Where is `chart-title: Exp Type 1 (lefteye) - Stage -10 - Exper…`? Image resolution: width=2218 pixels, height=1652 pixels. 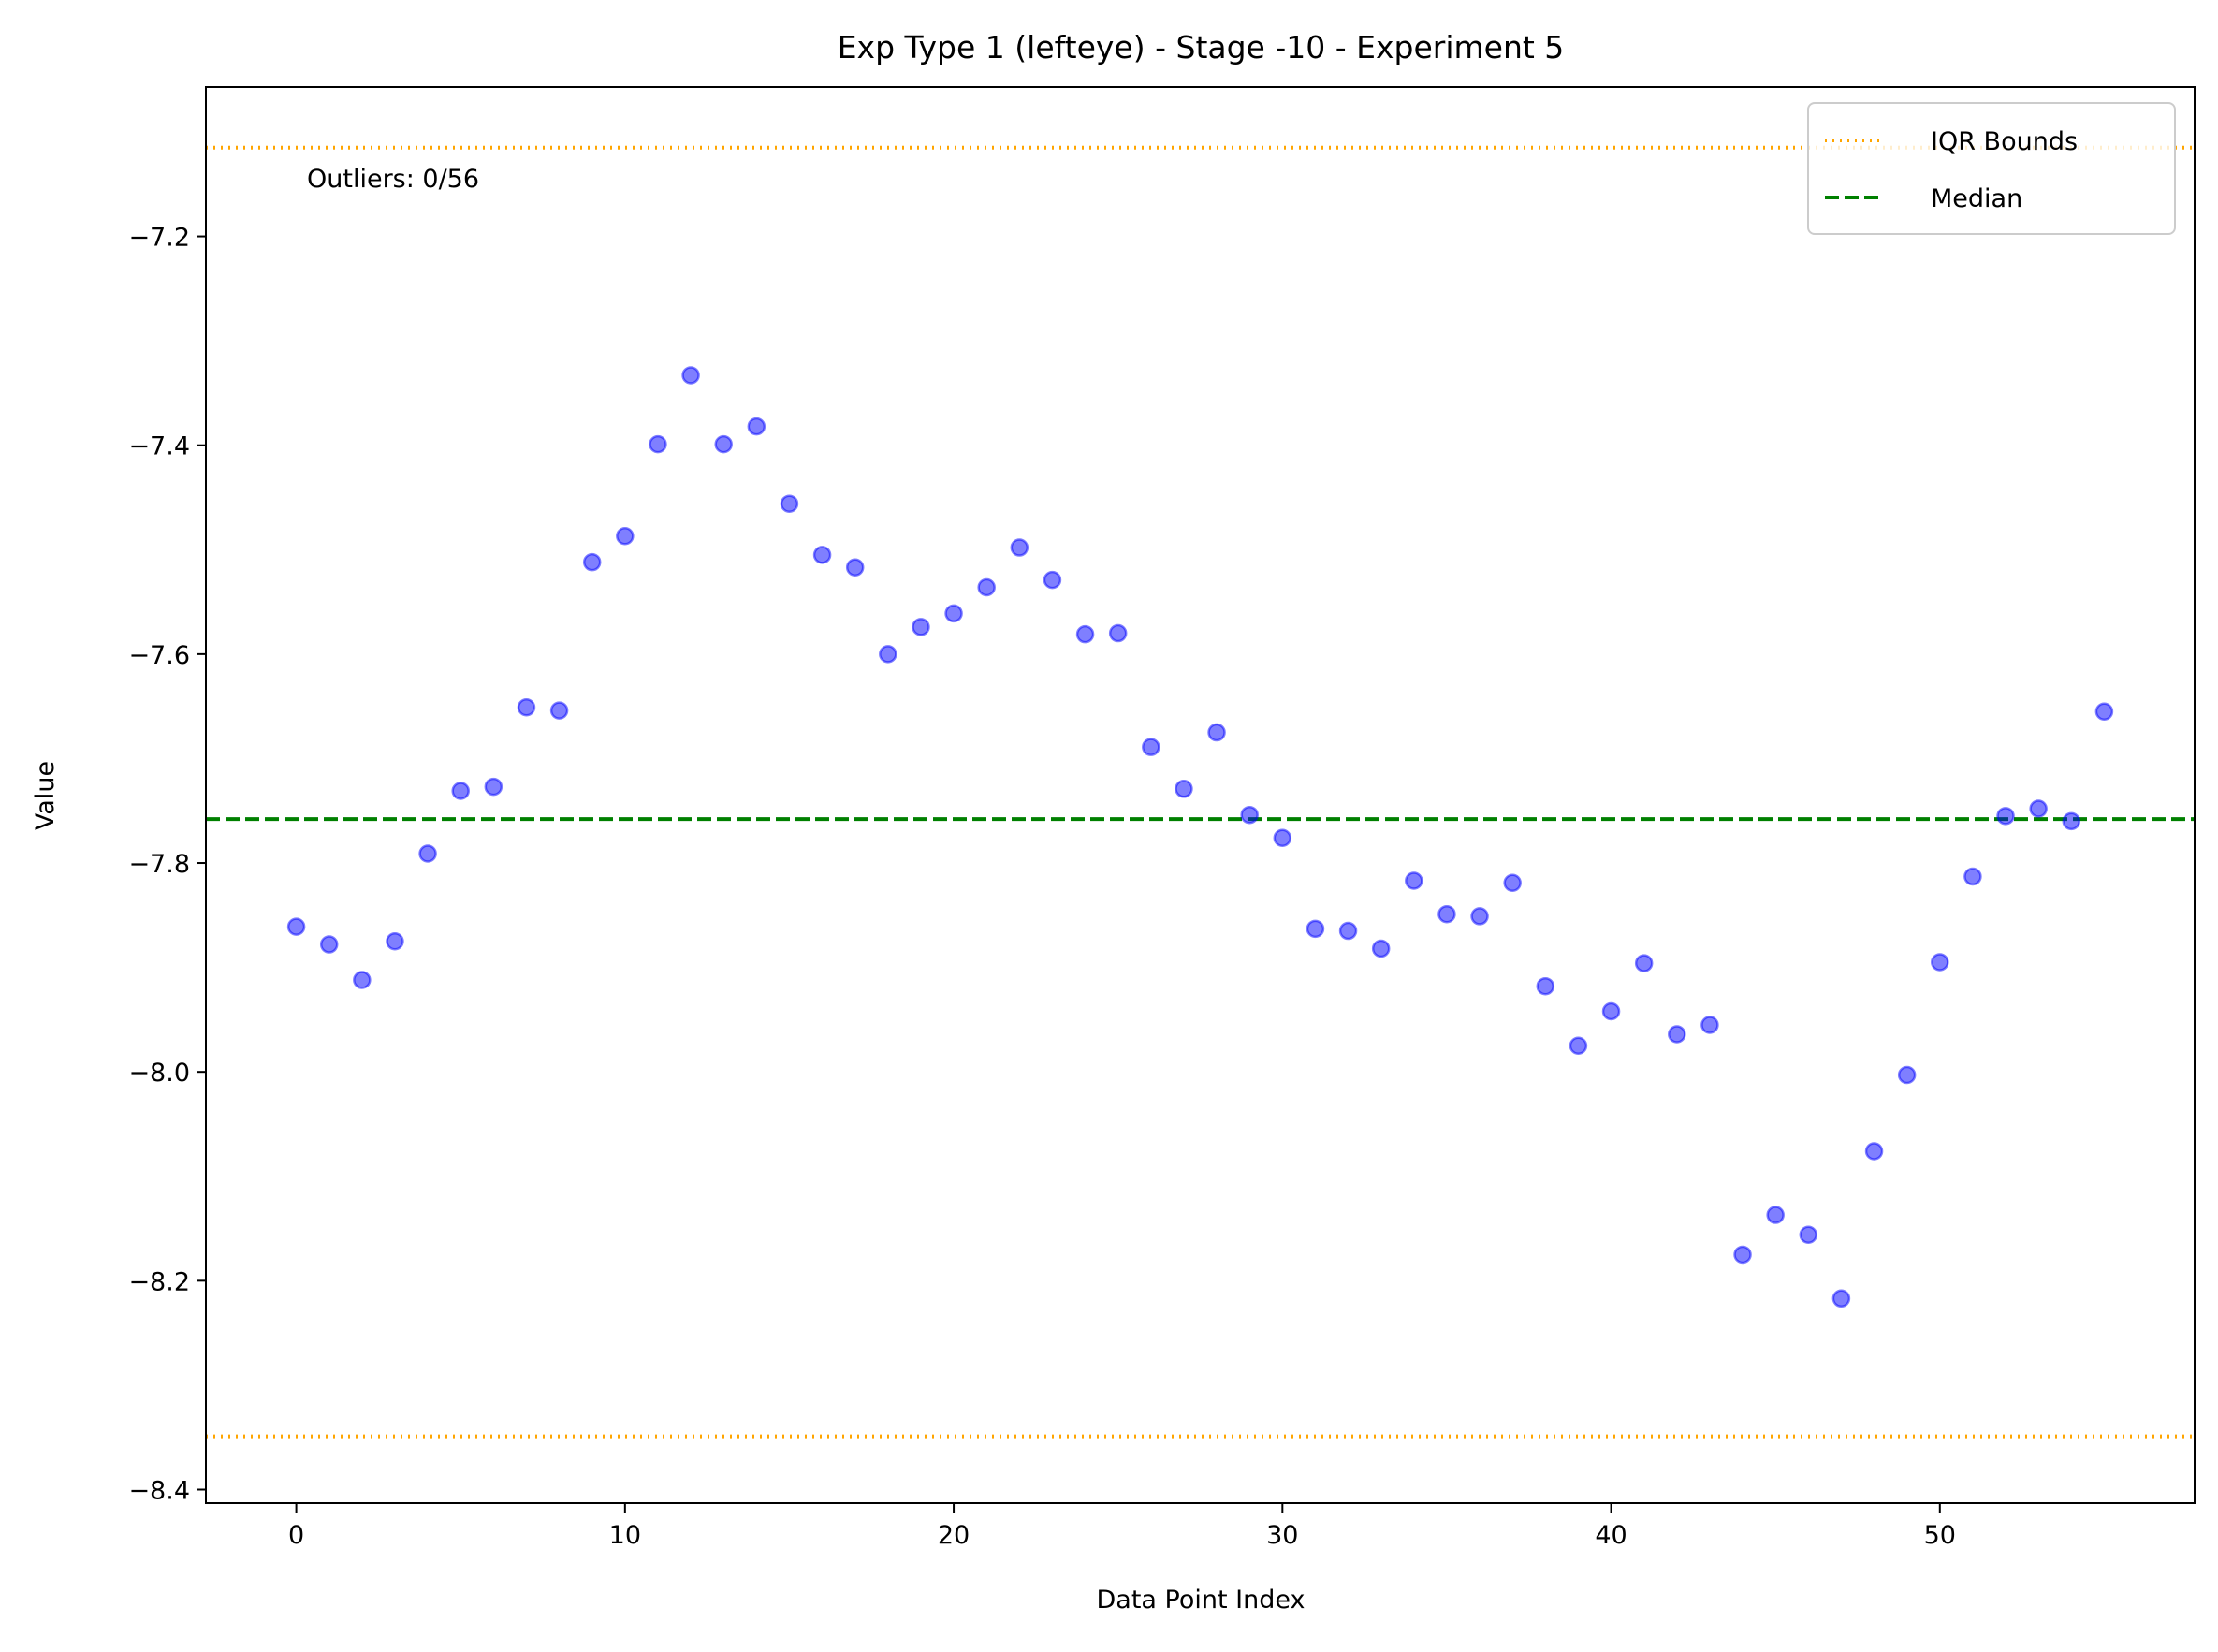 chart-title: Exp Type 1 (lefteye) - Stage -10 - Exper… is located at coordinates (1202, 48).